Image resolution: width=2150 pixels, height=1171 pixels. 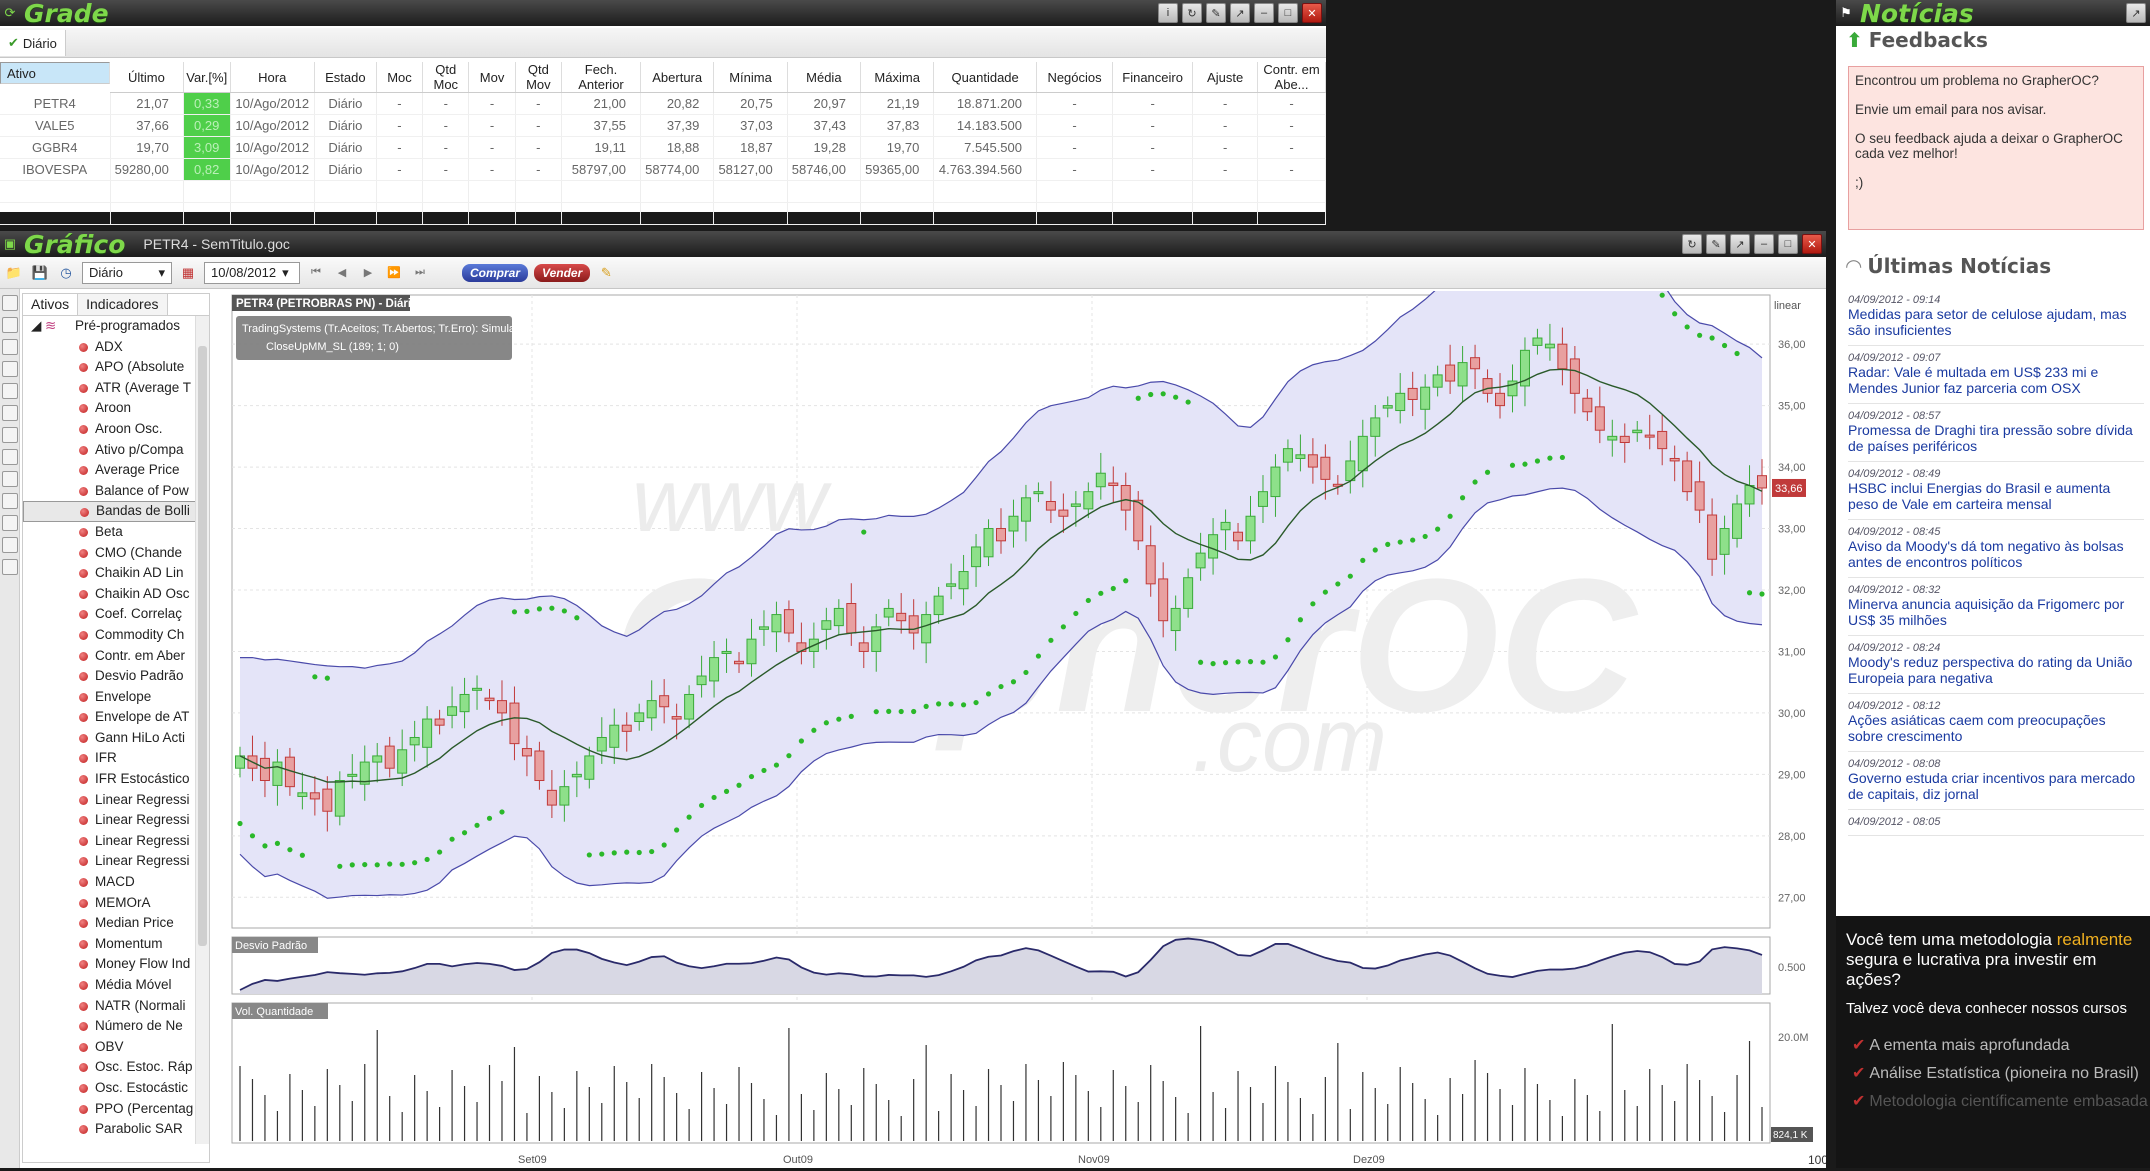 I want to click on column-header: Último, so click(x=147, y=77).